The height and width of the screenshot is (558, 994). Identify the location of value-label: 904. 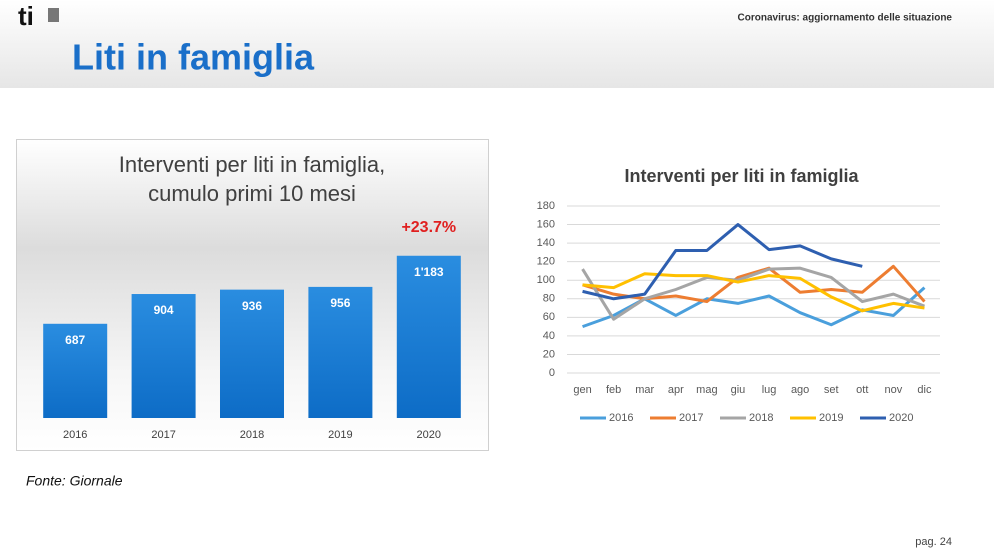
(164, 310).